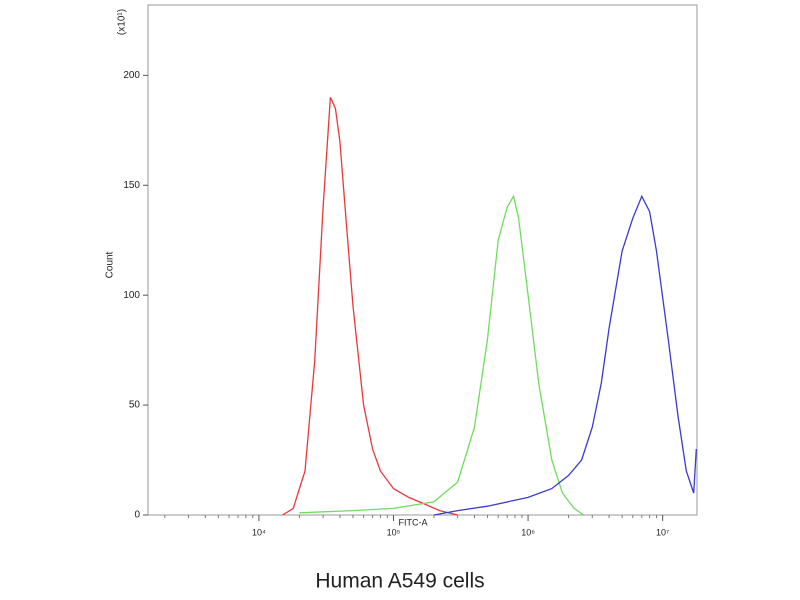  Describe the element at coordinates (528, 532) in the screenshot. I see `x-tick-label: 10⁶` at that location.